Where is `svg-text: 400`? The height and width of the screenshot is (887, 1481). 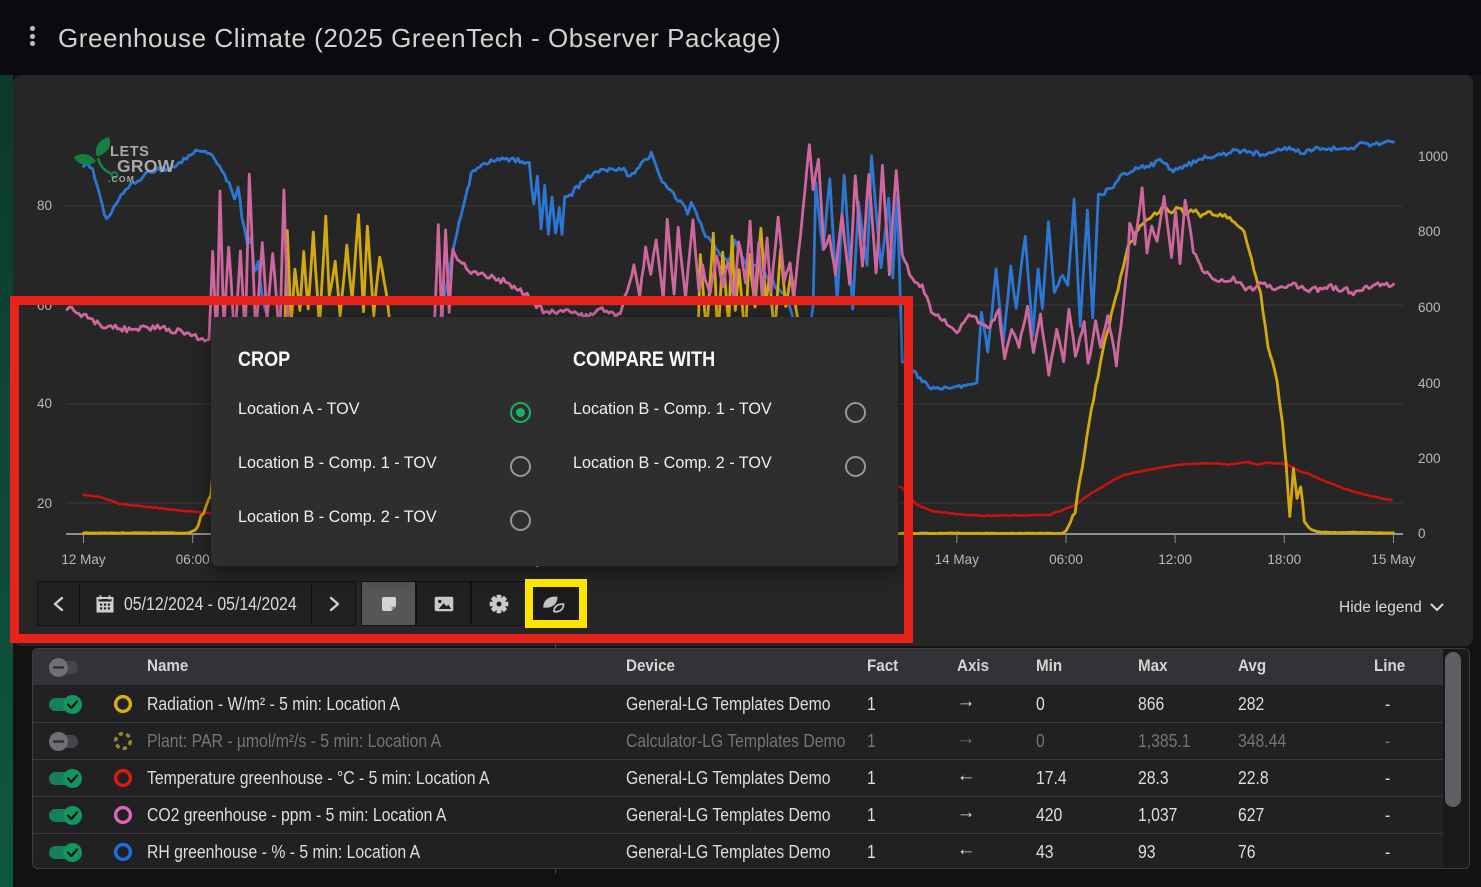 svg-text: 400 is located at coordinates (1429, 383).